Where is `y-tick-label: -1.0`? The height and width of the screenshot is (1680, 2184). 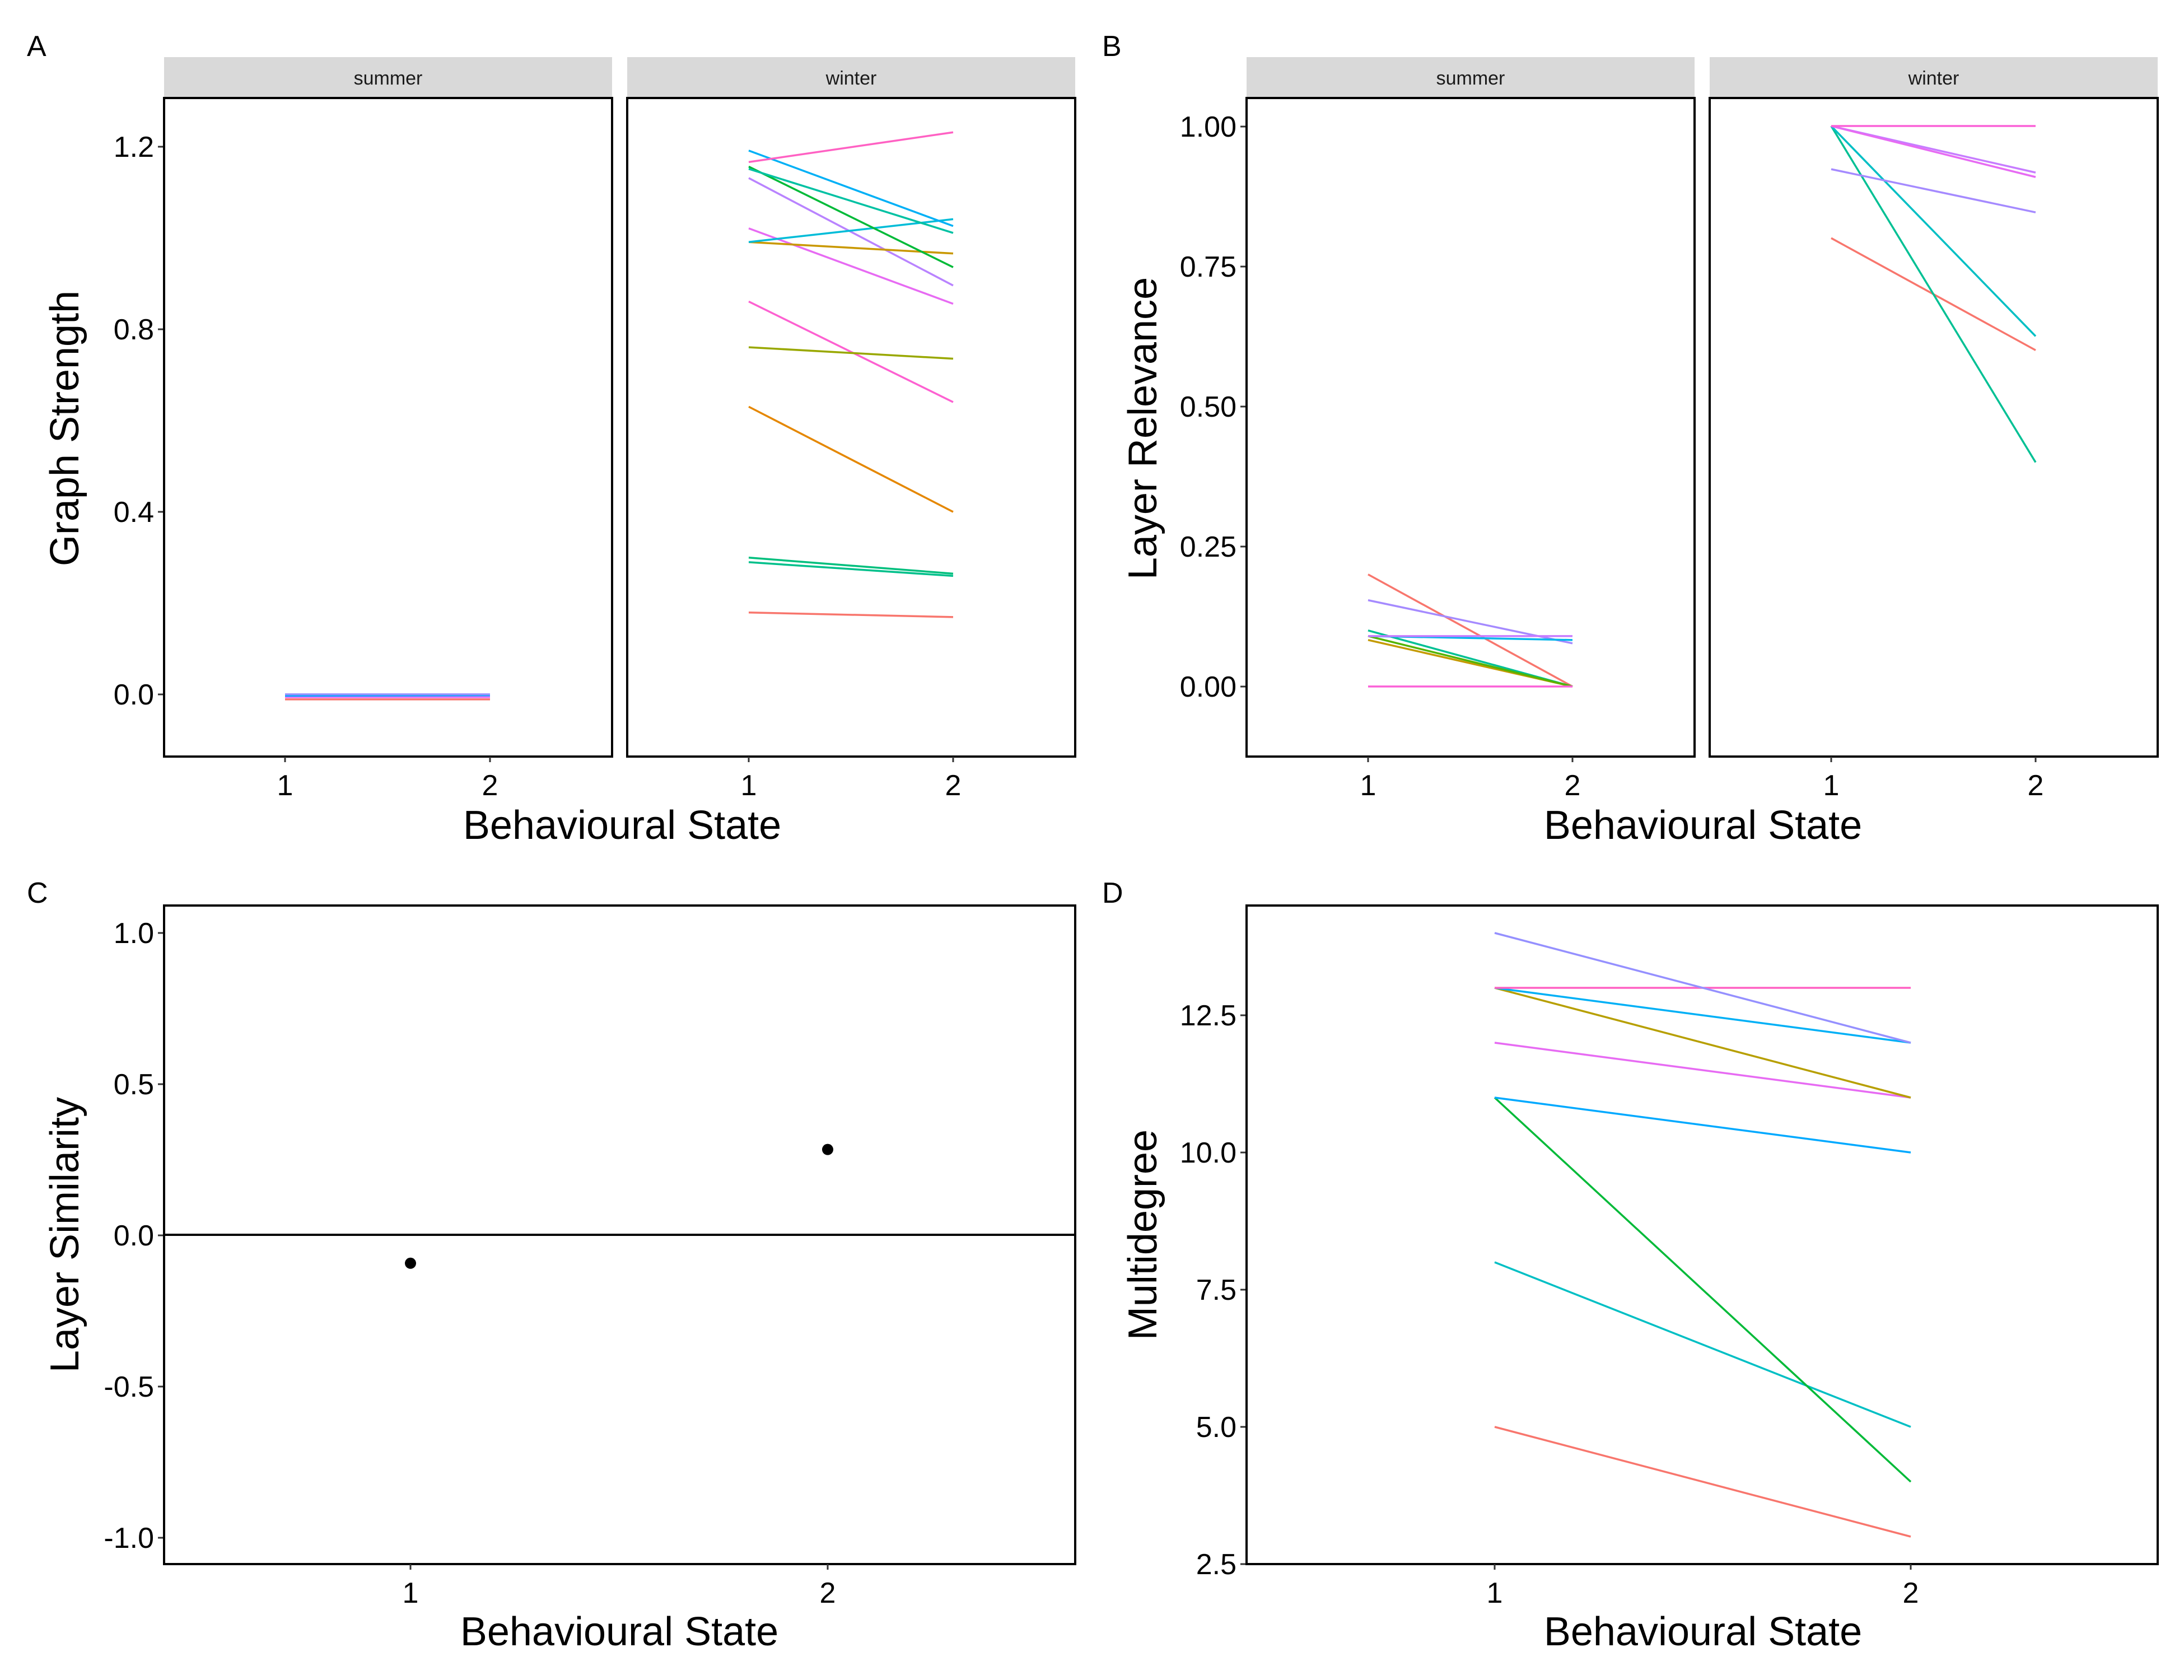
y-tick-label: -1.0 is located at coordinates (129, 1539).